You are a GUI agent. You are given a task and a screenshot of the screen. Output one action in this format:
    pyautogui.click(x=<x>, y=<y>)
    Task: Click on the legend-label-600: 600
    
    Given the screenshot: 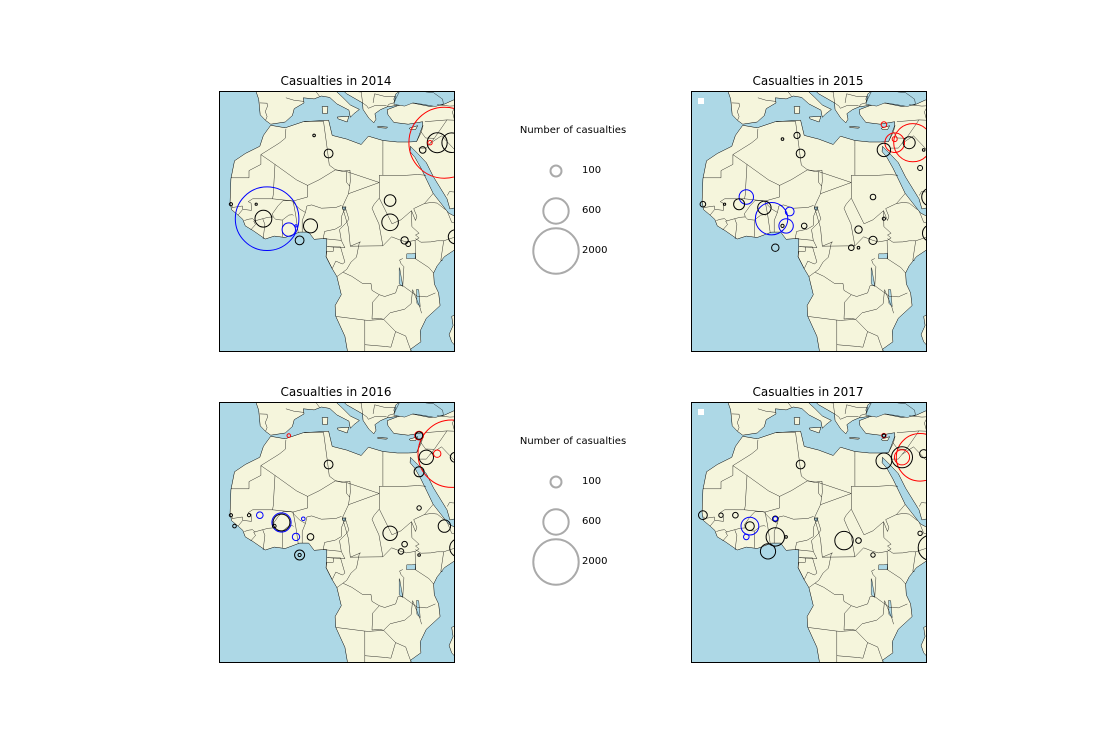 What is the action you would take?
    pyautogui.click(x=592, y=521)
    